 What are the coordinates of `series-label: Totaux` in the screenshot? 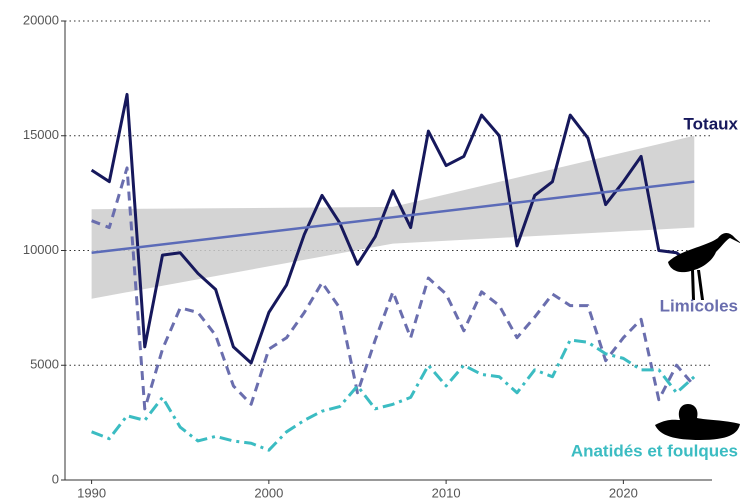 It's located at (711, 123).